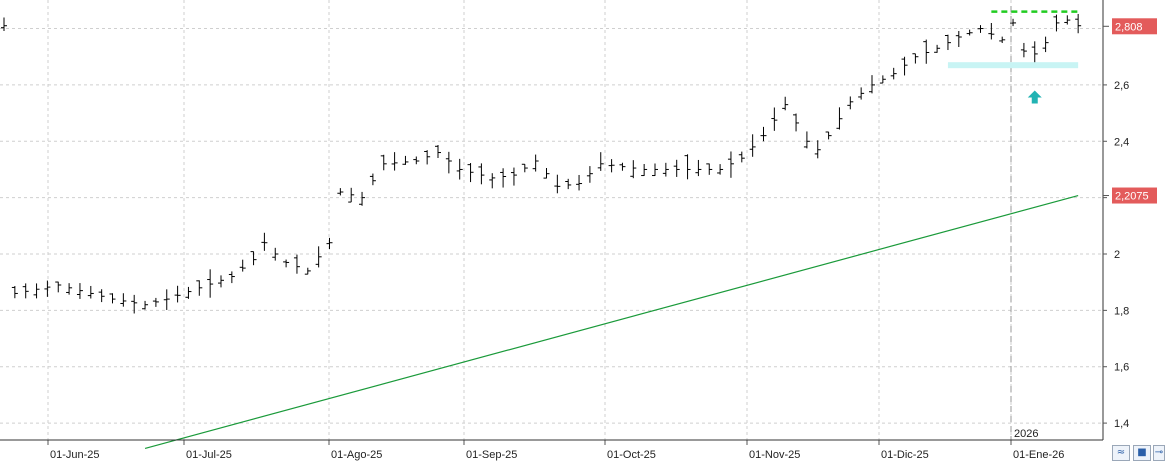 This screenshot has height=463, width=1165. I want to click on y-tick-label: 2,6, so click(1121, 86).